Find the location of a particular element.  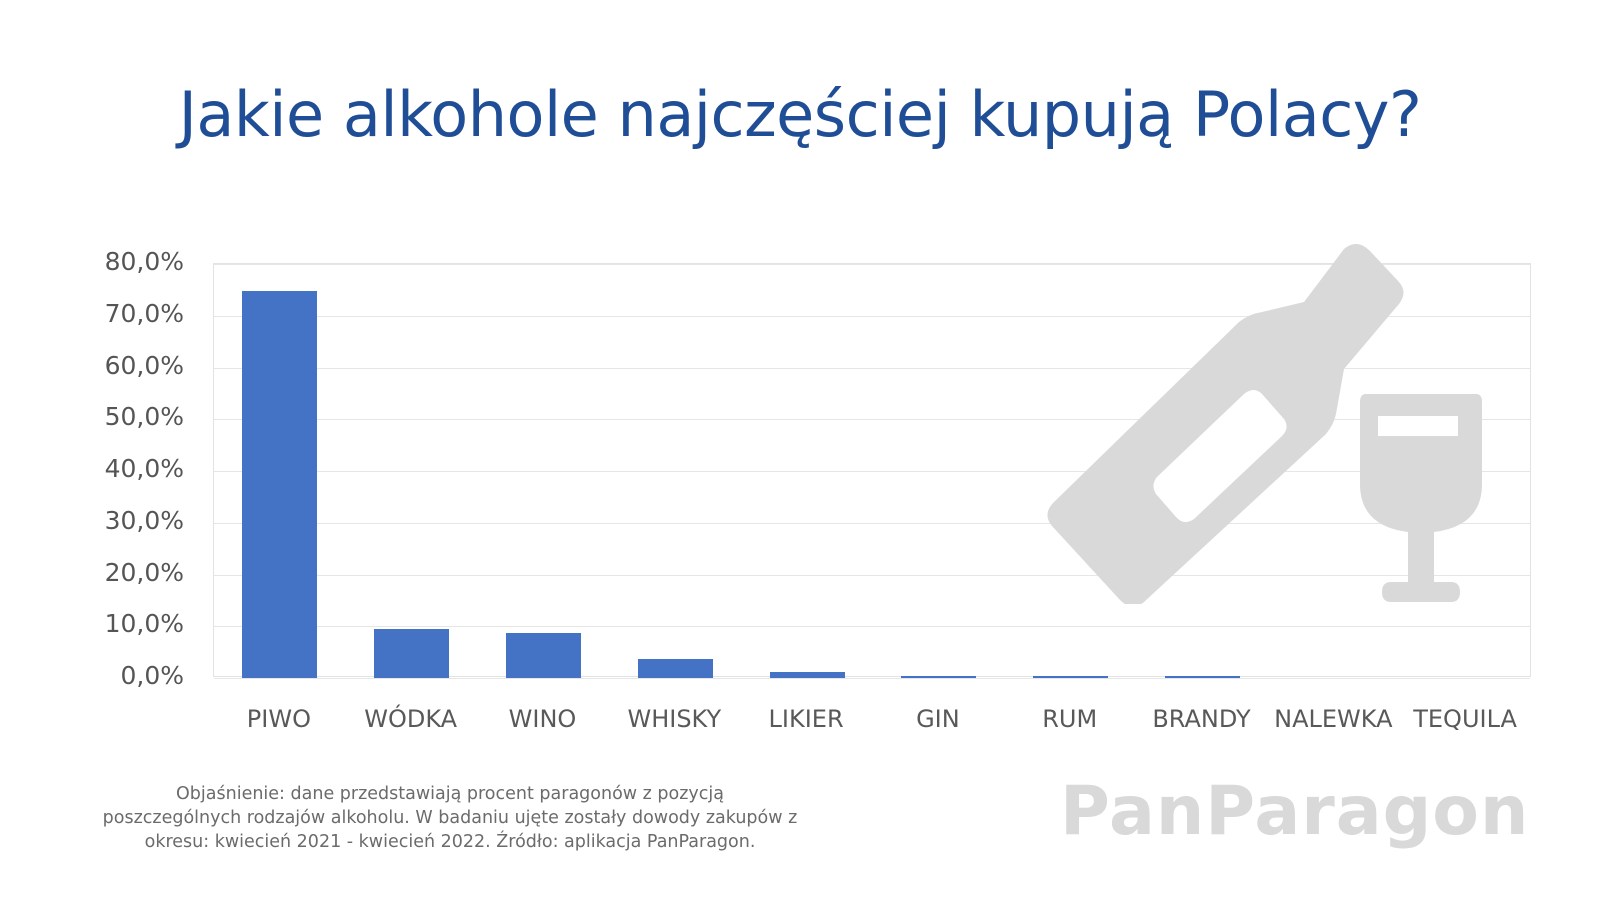

x-tick-label: WINO is located at coordinates (542, 719).